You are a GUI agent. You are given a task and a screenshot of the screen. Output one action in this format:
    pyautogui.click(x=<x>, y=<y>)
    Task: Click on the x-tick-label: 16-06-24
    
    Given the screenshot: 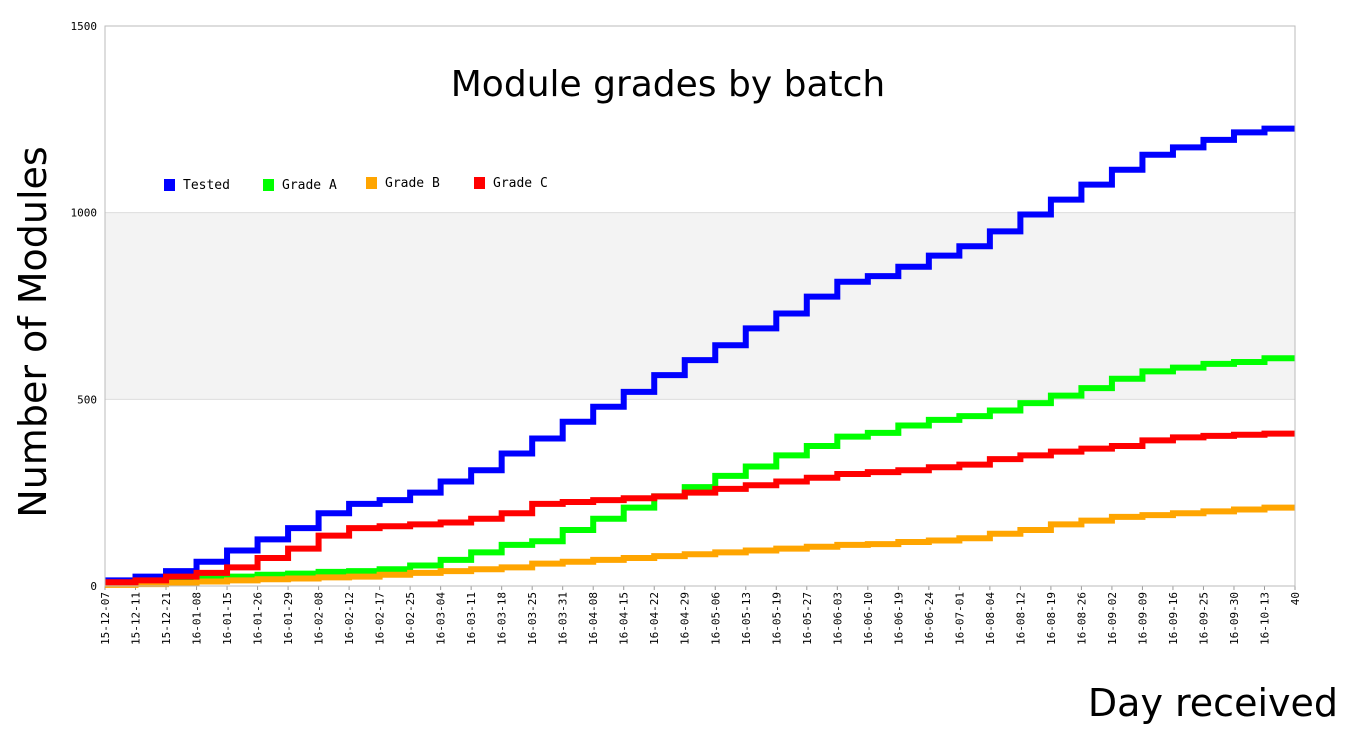 What is the action you would take?
    pyautogui.click(x=929, y=618)
    